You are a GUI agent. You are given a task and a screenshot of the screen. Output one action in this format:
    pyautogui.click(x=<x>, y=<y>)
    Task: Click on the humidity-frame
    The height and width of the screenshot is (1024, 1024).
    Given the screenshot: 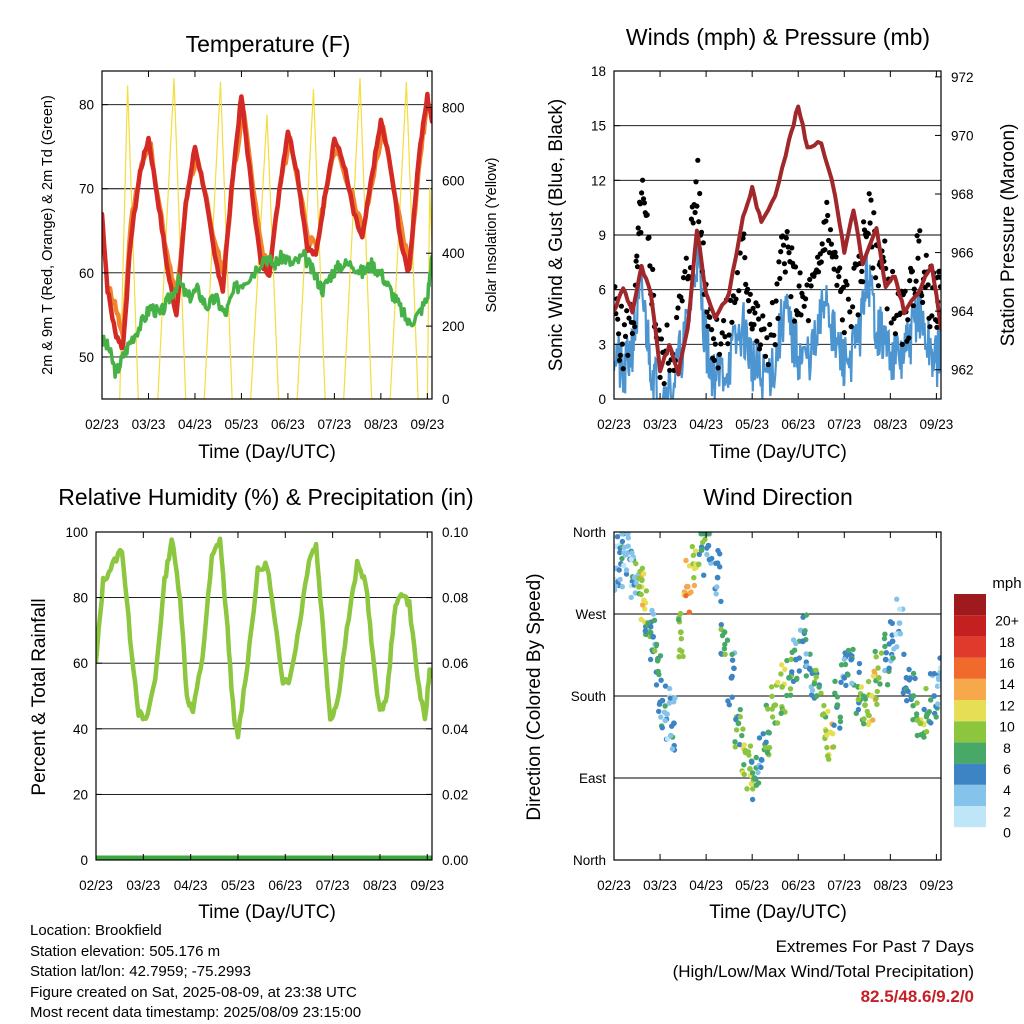 What is the action you would take?
    pyautogui.click(x=264, y=696)
    